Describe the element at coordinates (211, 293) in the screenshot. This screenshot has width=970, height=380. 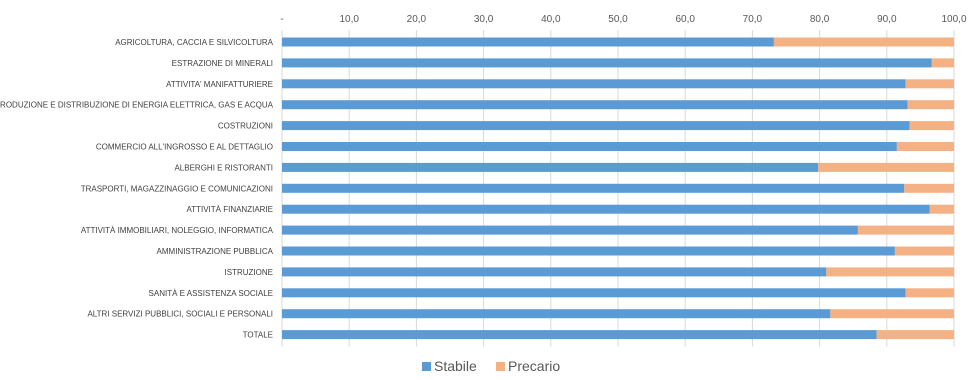
I see `category-label: SANITÀ E ASSISTENZA SOCIALE` at that location.